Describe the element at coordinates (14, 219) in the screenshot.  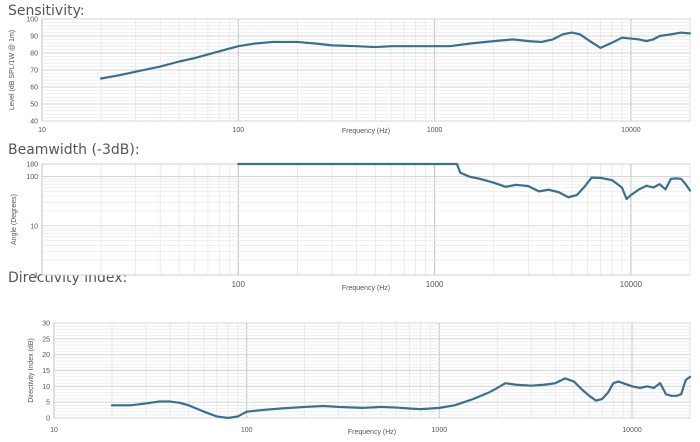
I see `y-axis-label: Angle (Degrees)` at that location.